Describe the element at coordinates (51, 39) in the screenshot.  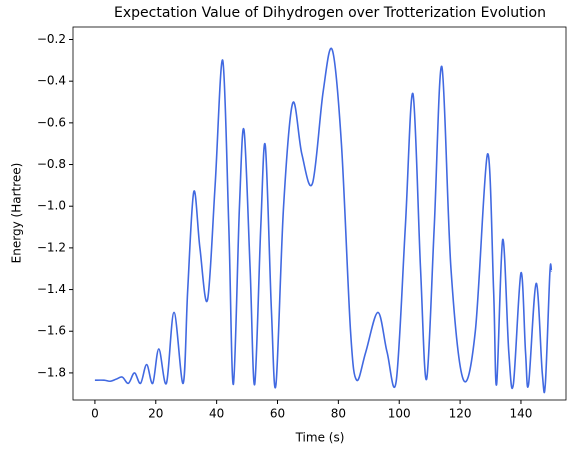
I see `y-tick-label: −0.2` at that location.